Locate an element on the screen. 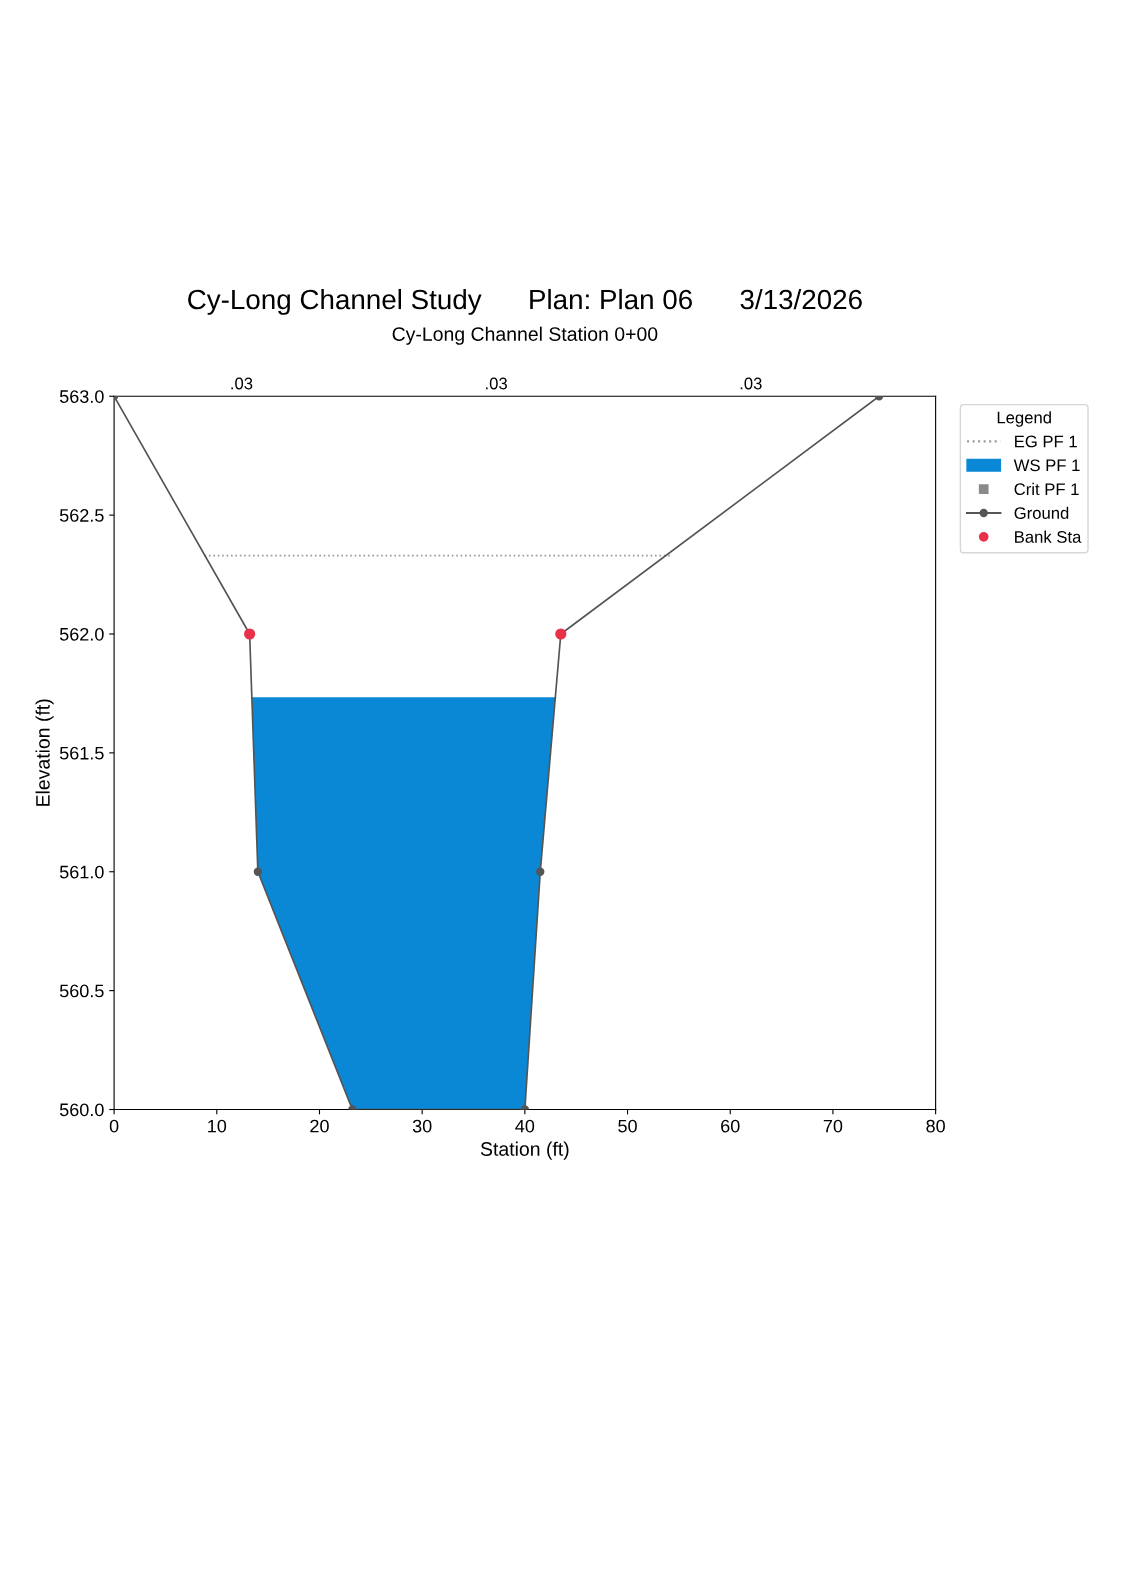 The image size is (1141, 1585). chart-subtitle: Cy-Long Channel Station 0+00 is located at coordinates (525, 335).